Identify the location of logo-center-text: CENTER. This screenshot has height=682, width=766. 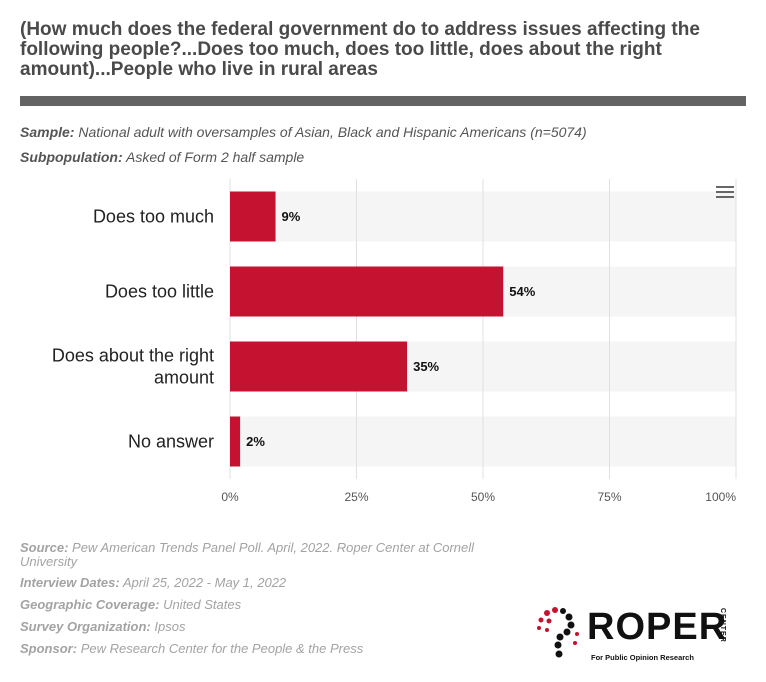
(722, 625).